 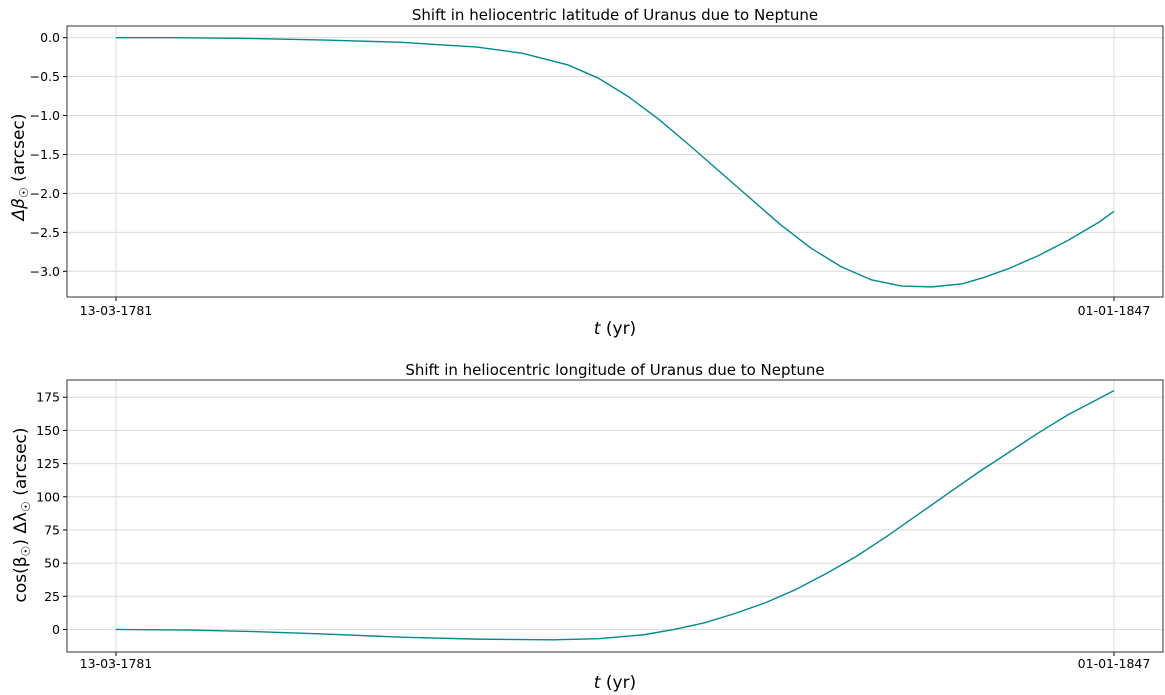 I want to click on y-tick-label: 25, so click(x=52, y=596).